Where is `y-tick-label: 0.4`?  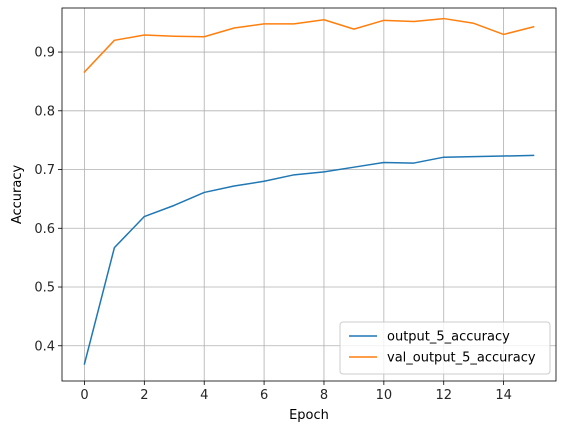 y-tick-label: 0.4 is located at coordinates (44, 346).